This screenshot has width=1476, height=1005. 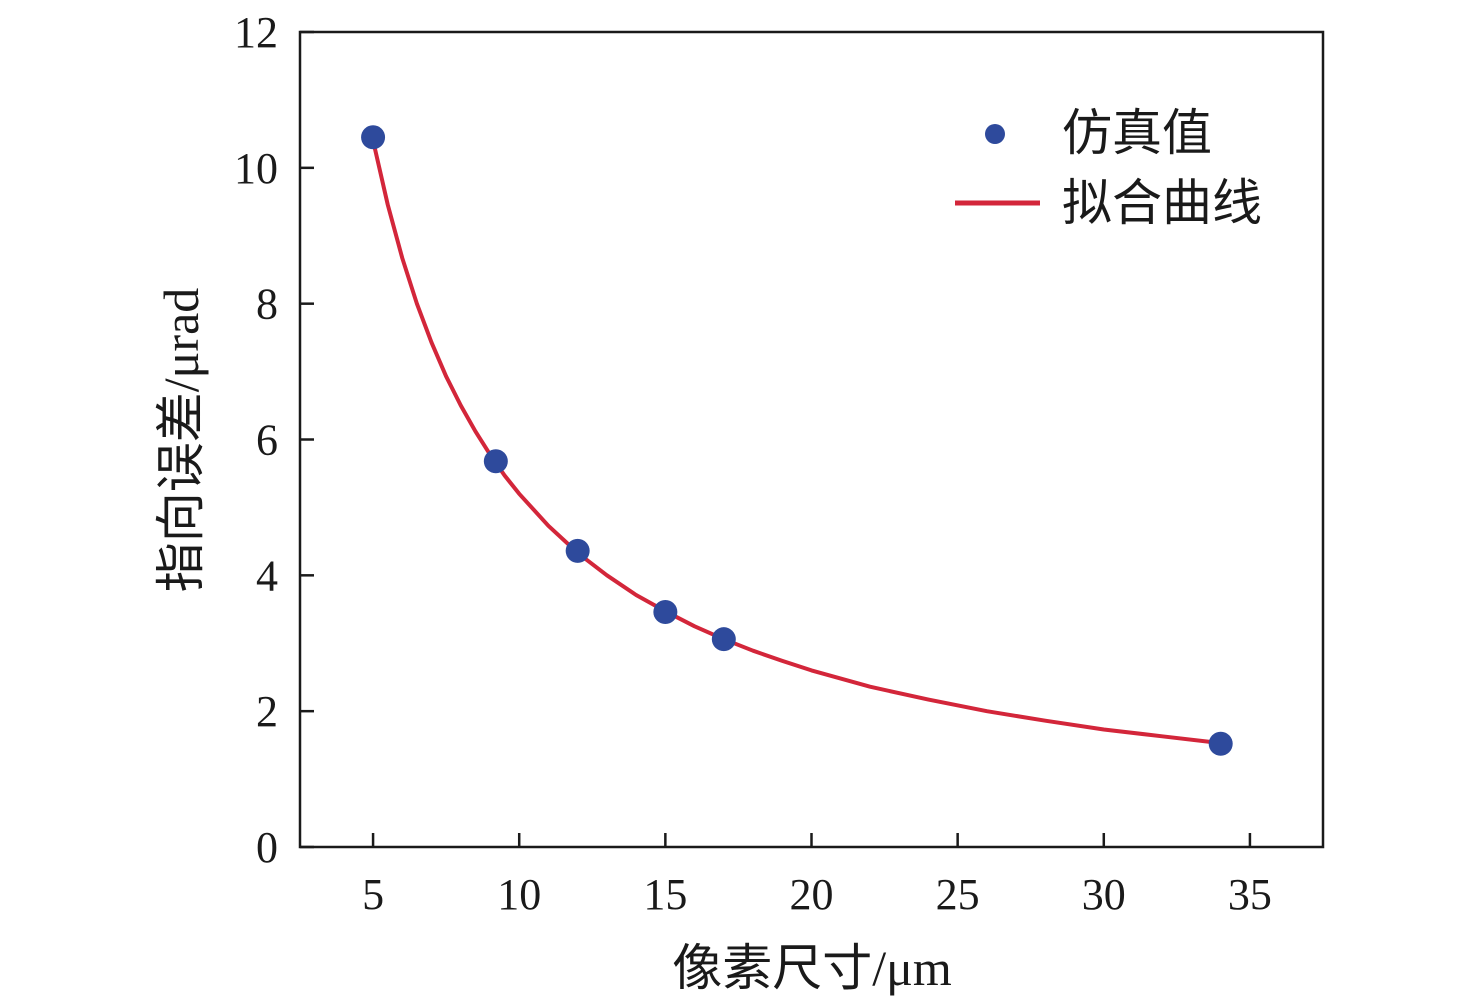 What do you see at coordinates (812, 894) in the screenshot?
I see `x-tick-label: 20` at bounding box center [812, 894].